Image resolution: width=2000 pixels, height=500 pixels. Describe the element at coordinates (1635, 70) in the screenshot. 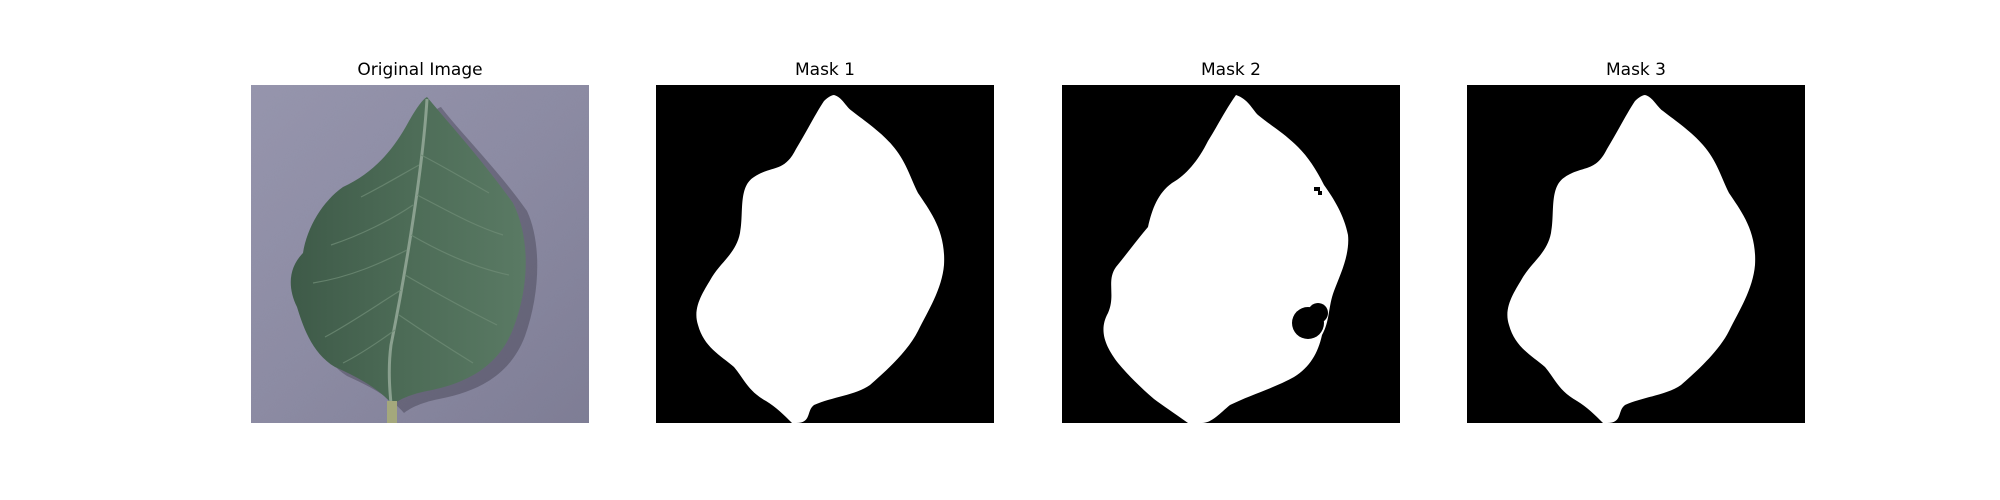

I see `panel-title: Mask 3` at that location.